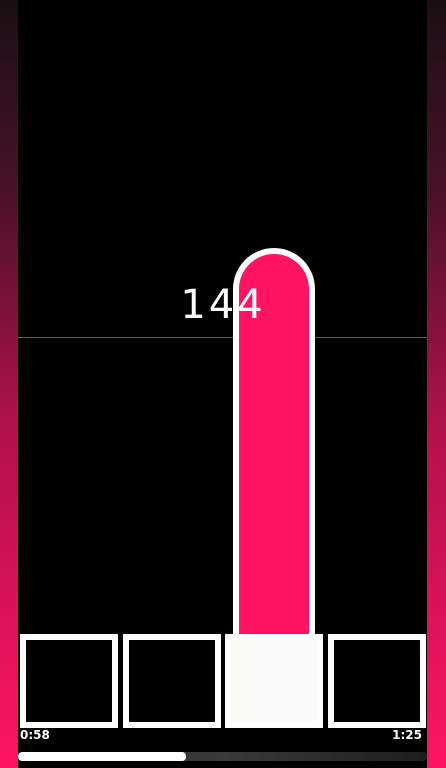 This screenshot has width=446, height=768. I want to click on song-progress-bar, so click(222, 756).